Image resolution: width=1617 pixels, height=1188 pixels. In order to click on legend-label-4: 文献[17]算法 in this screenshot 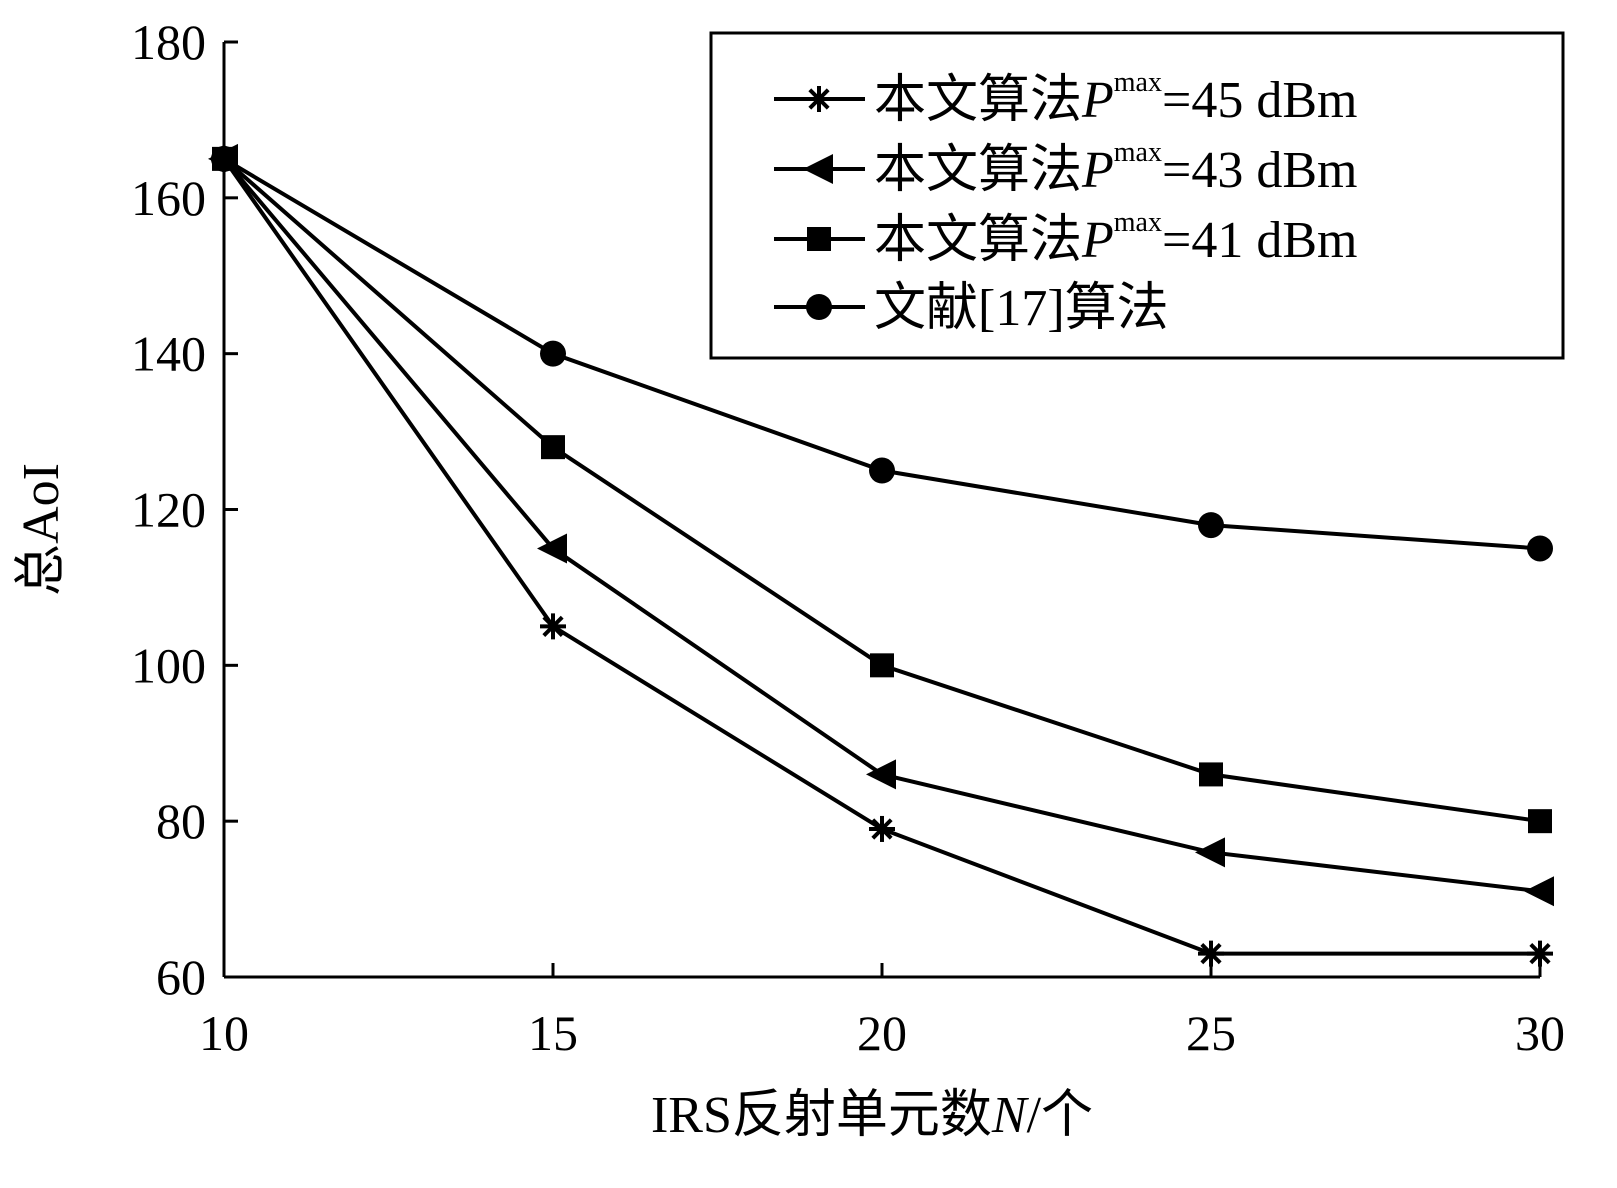, I will do `click(1021, 308)`.